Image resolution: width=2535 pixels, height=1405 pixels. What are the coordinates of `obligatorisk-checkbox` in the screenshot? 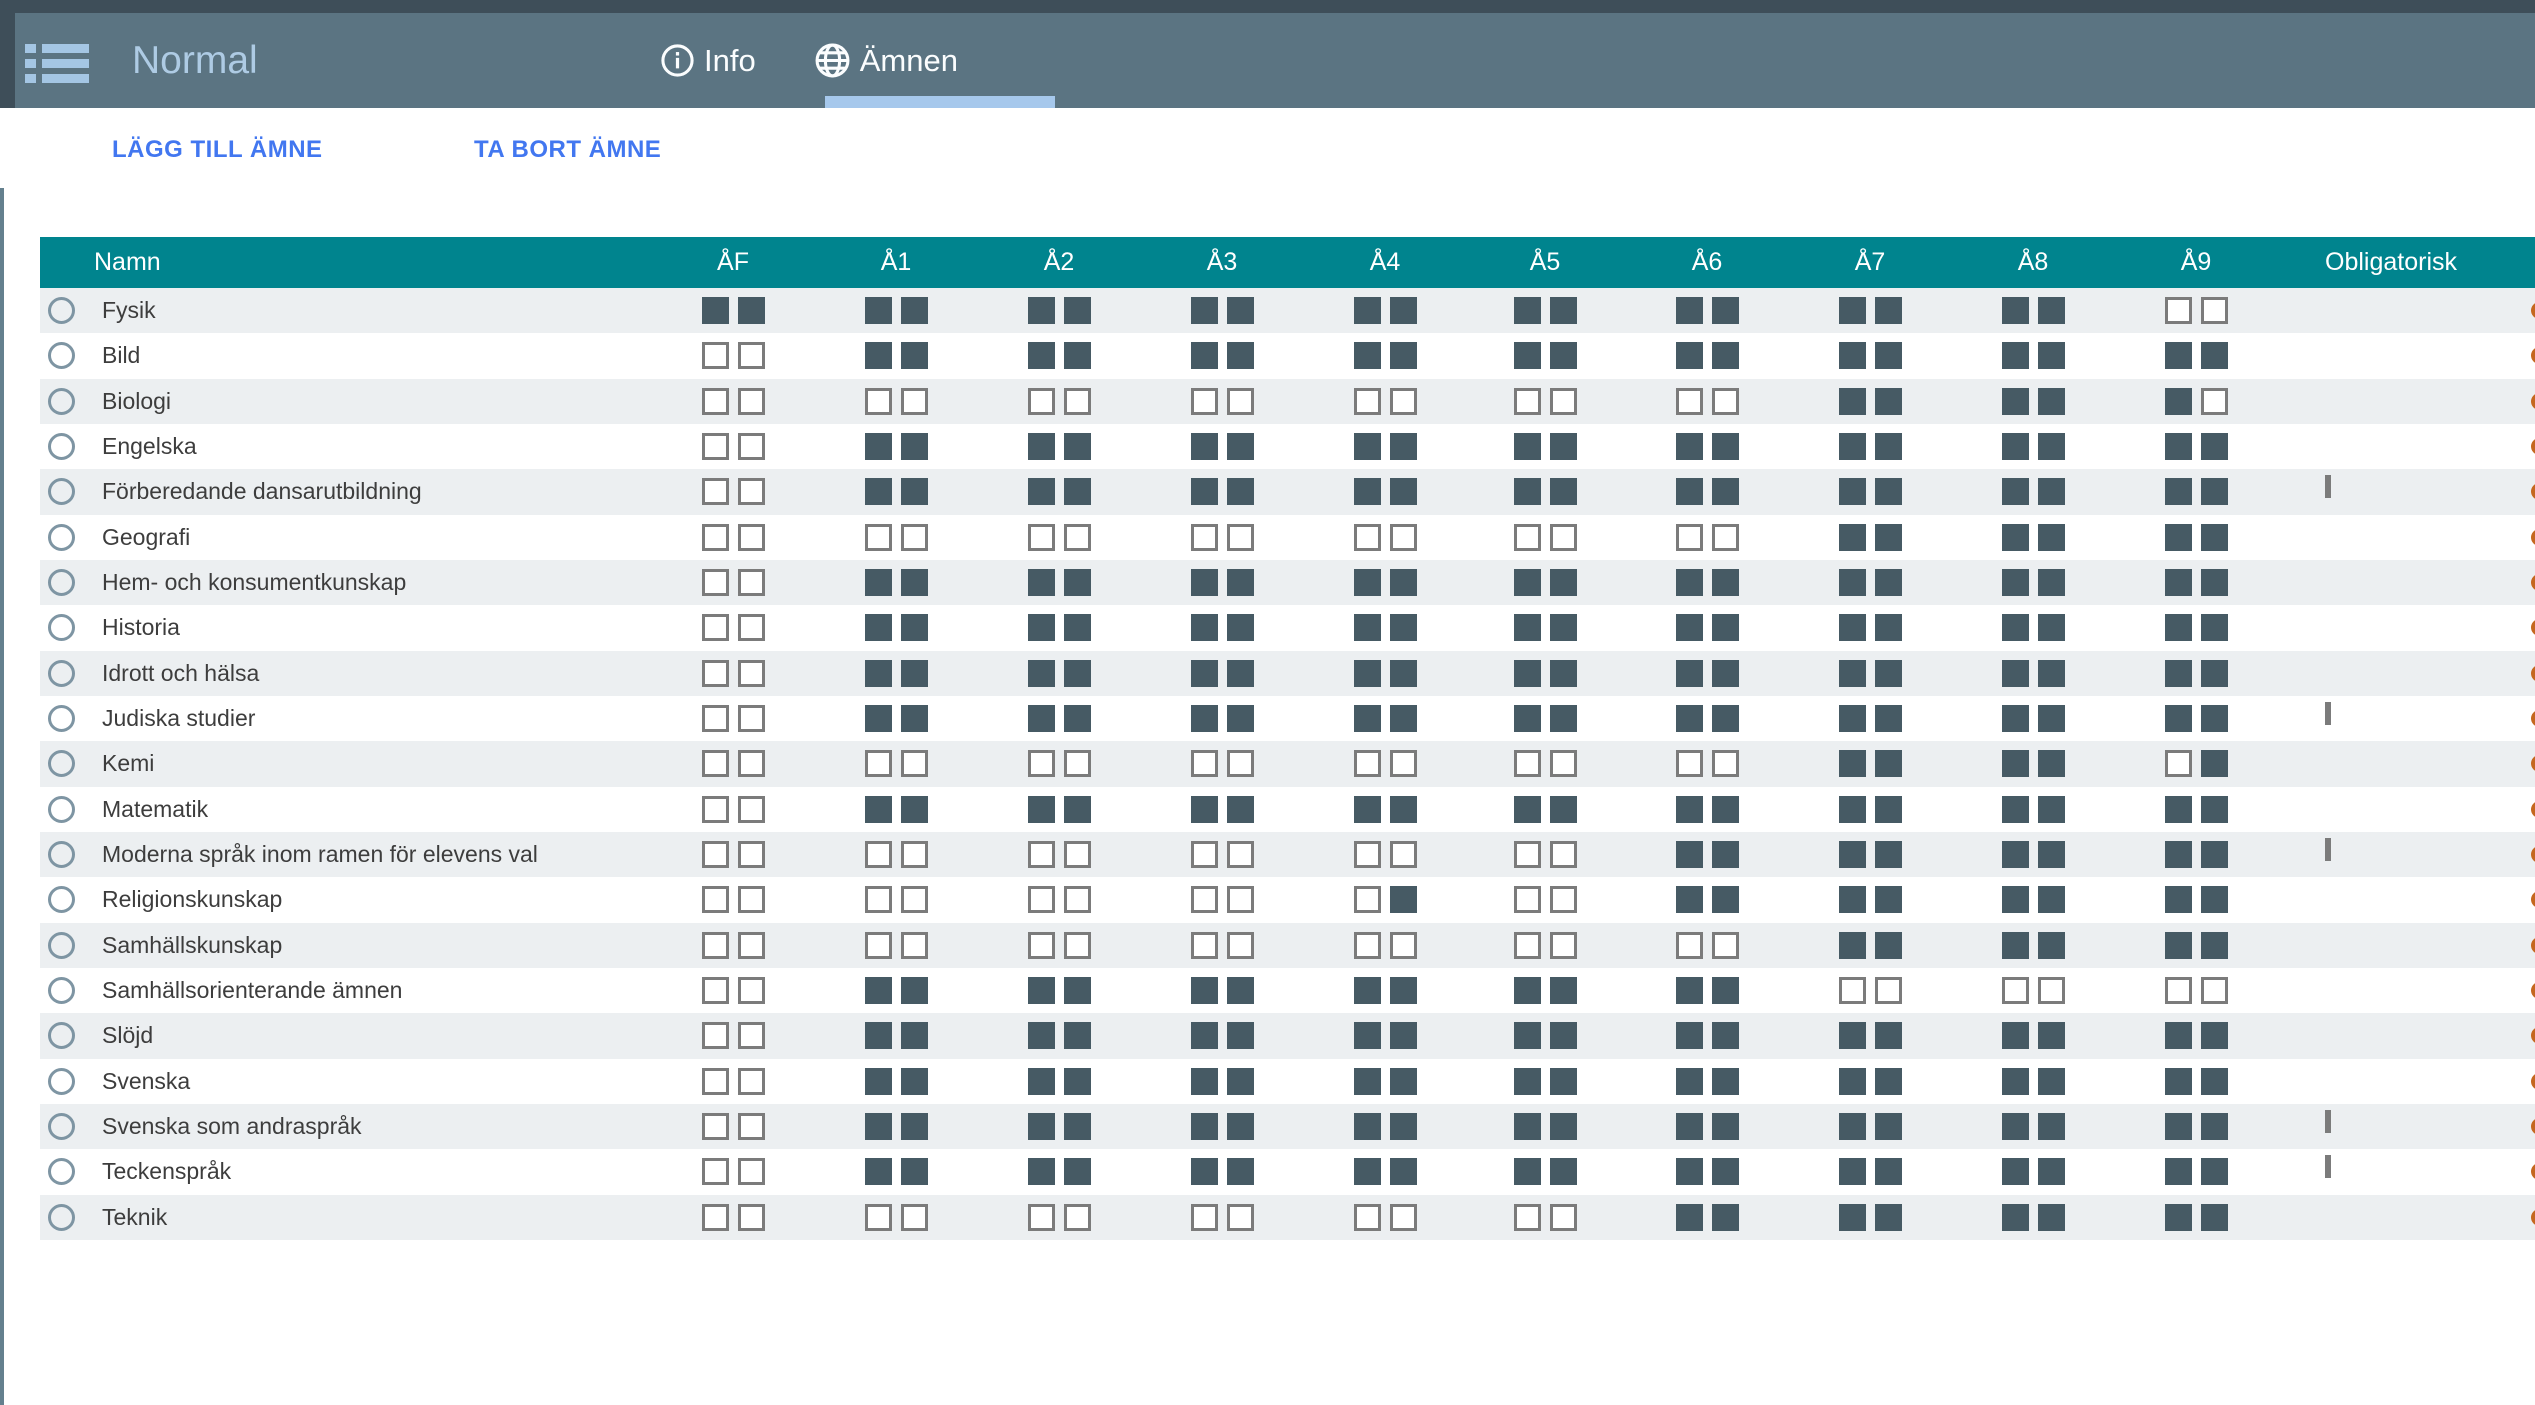 It's located at (2328, 849).